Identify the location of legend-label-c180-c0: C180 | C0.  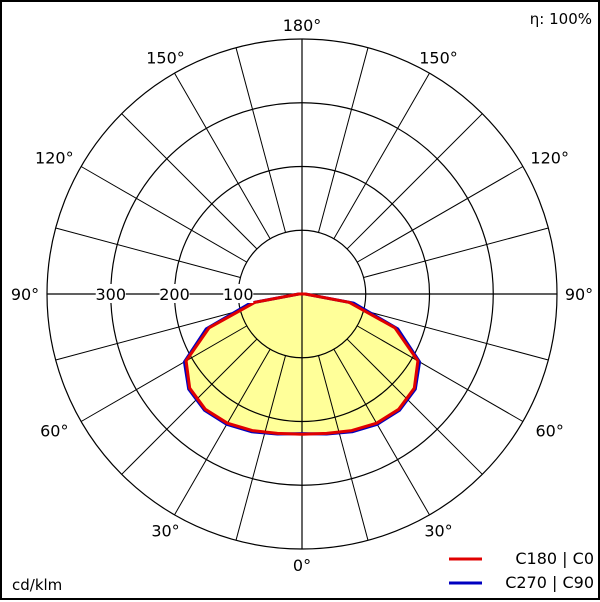
(554, 558).